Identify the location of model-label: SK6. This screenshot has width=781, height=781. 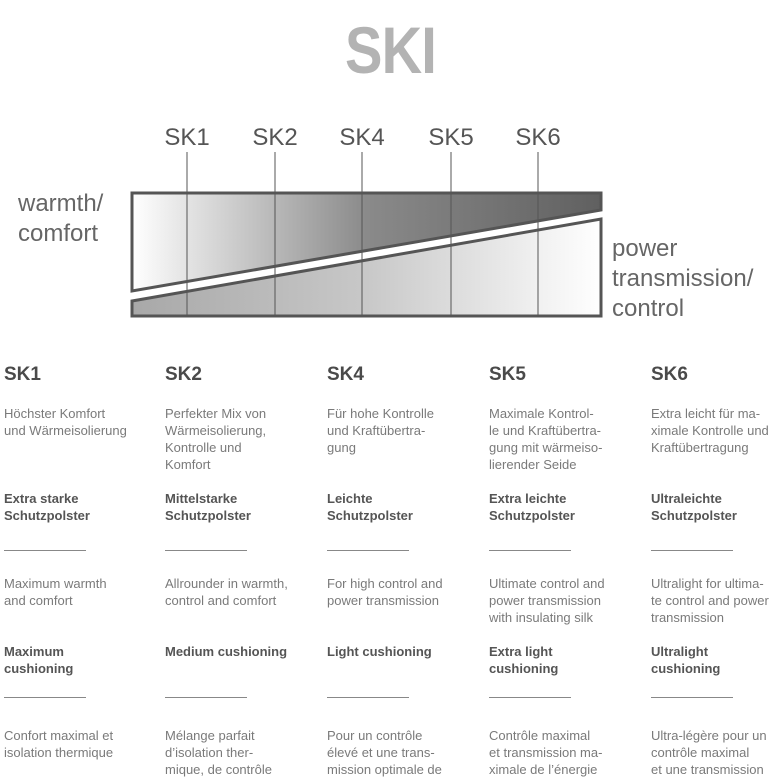
(538, 137).